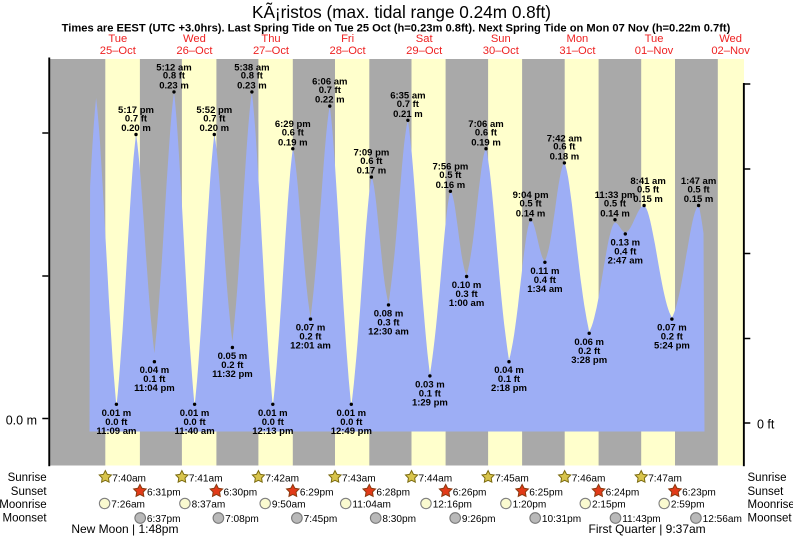 This screenshot has height=540, width=793. I want to click on svg-text: 12:56am, so click(722, 519).